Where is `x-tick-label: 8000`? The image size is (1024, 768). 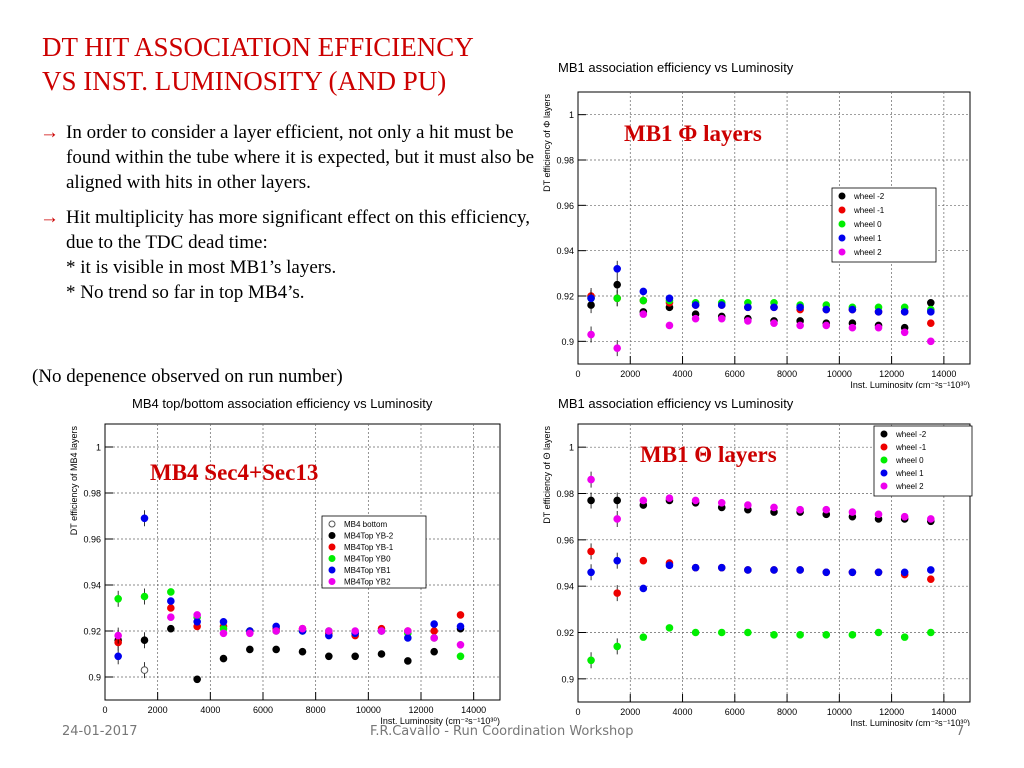
x-tick-label: 8000 is located at coordinates (787, 374).